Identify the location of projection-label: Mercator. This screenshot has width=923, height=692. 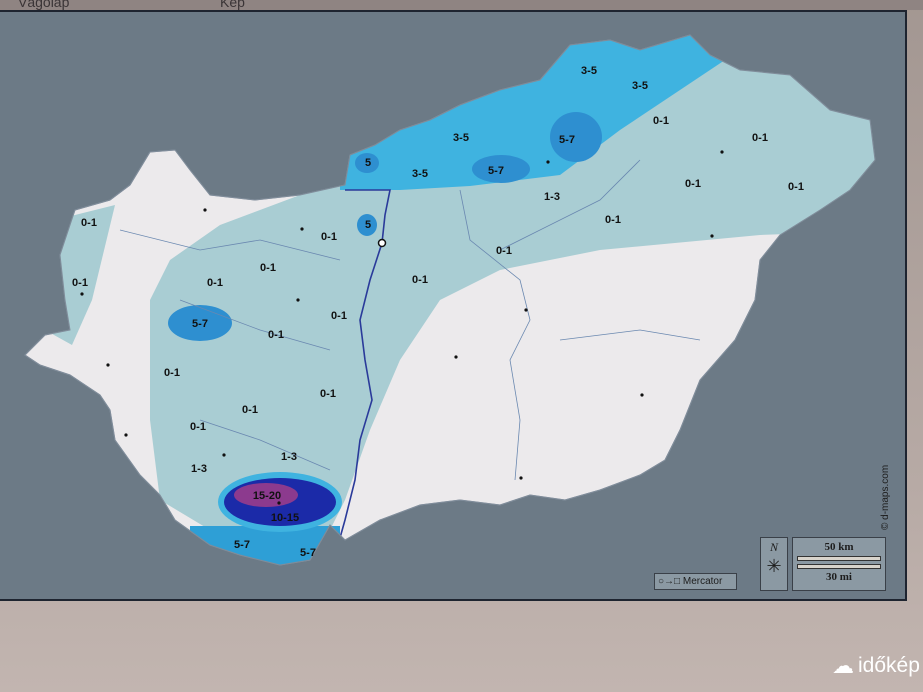
(702, 581).